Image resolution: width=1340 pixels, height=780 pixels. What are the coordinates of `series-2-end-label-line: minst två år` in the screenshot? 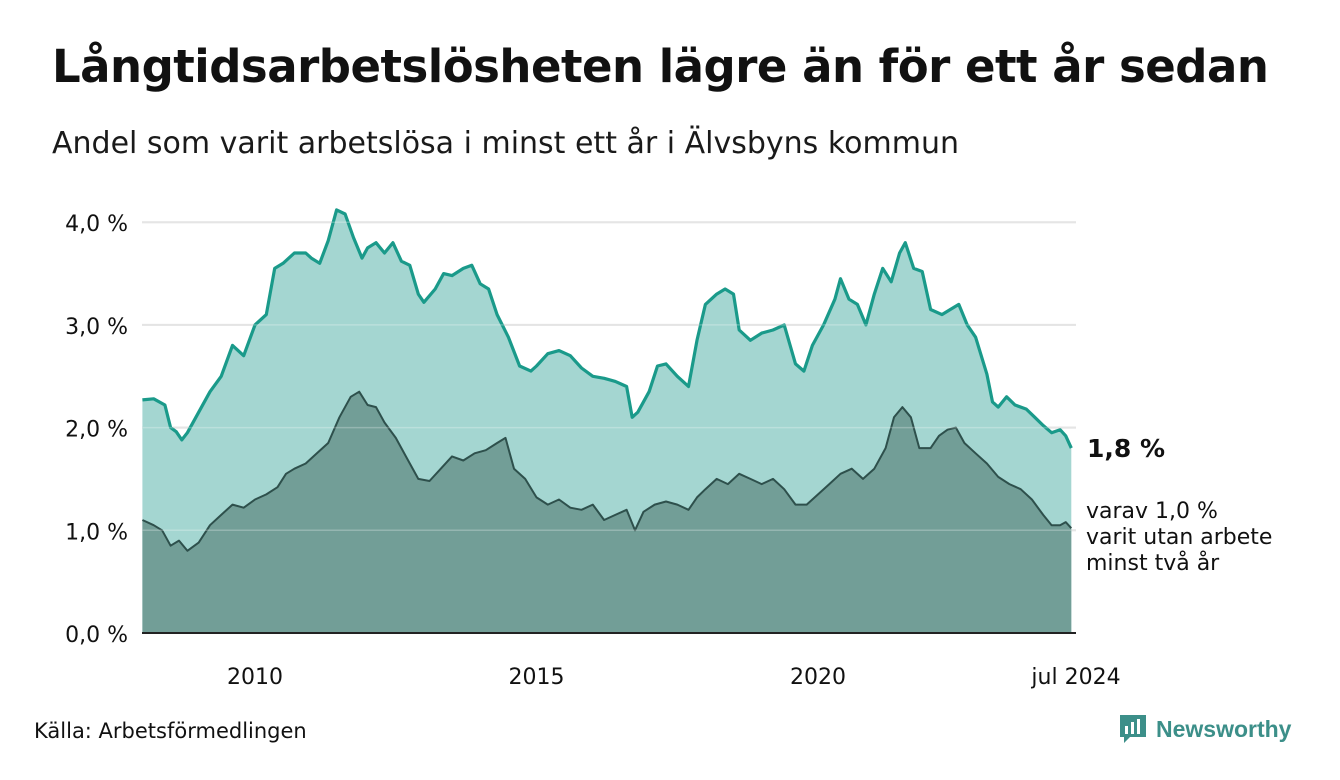 It's located at (1153, 563).